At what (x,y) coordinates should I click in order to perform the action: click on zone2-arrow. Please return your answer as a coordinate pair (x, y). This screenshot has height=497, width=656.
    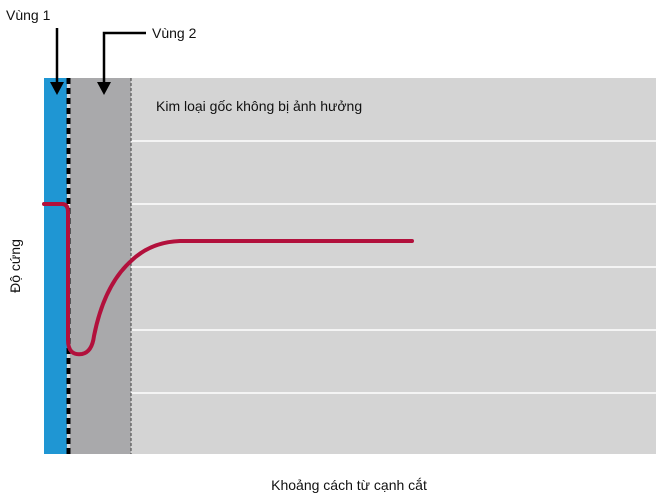
    Looking at the image, I should click on (121, 63).